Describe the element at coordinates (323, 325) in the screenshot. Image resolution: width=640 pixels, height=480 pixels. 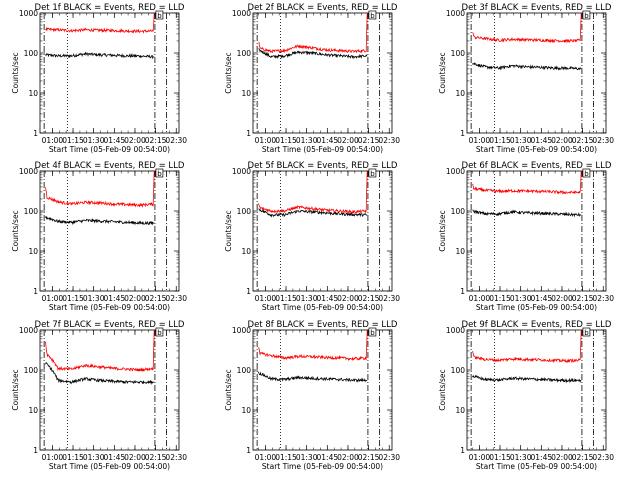
I see `panel-title: Det 8f BLACK = Events, RED = LLD` at that location.